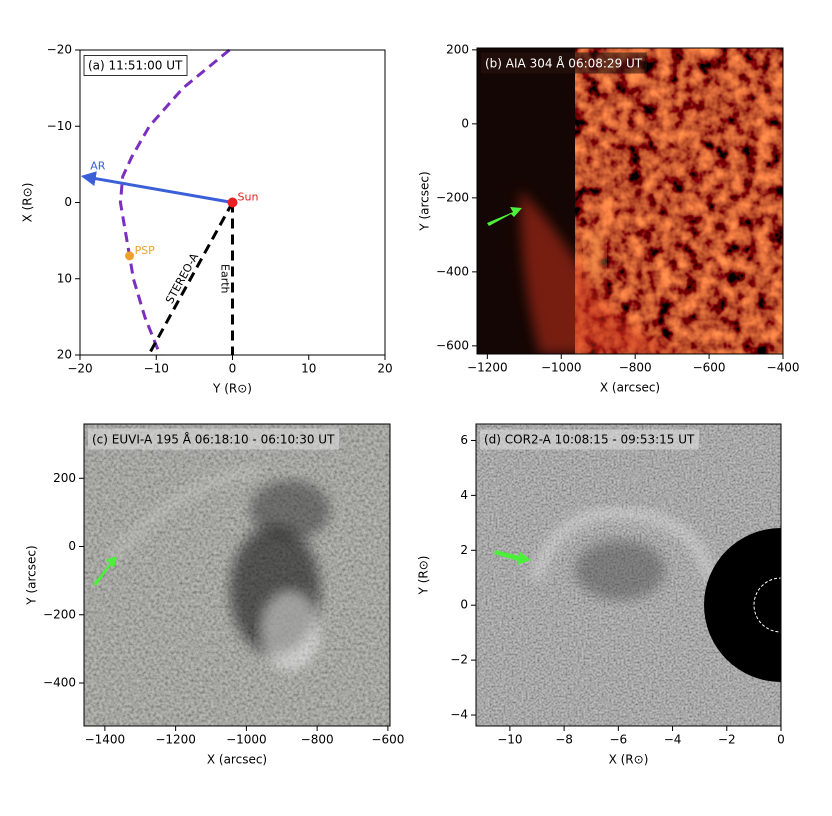  Describe the element at coordinates (59, 126) in the screenshot. I see `y-tick-label: −10` at that location.